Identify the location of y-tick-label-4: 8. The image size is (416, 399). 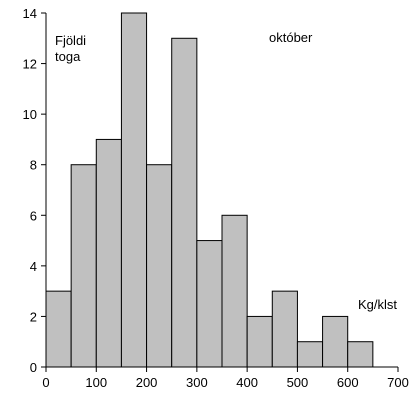
(33, 165).